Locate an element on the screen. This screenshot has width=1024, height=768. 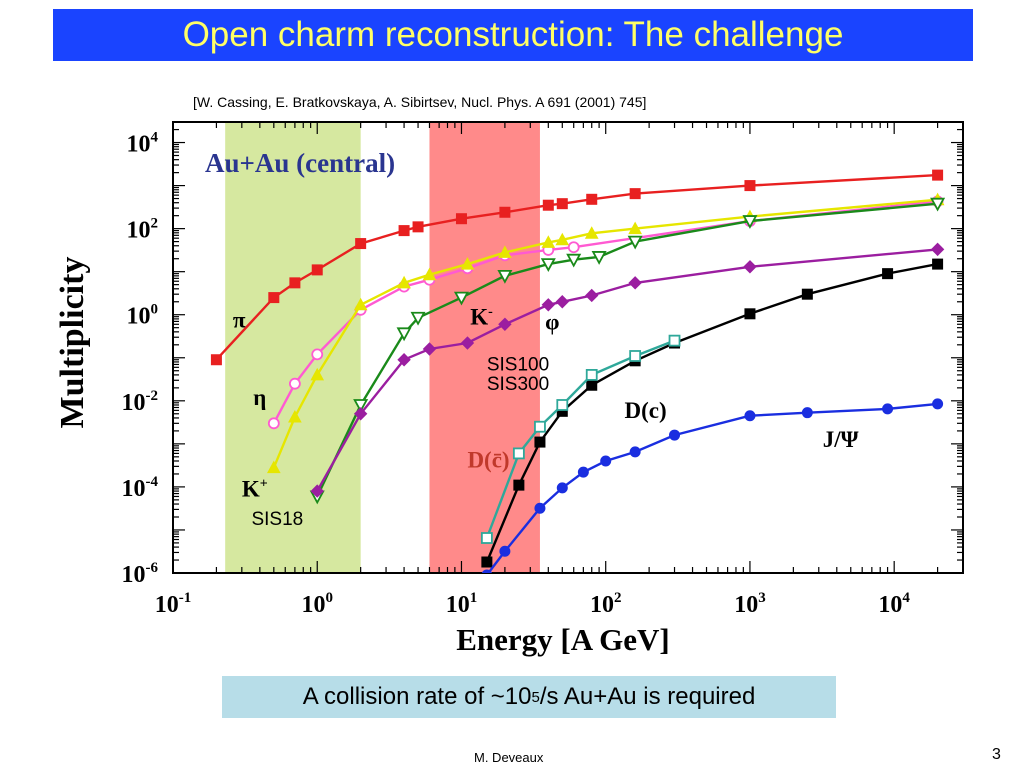
x-tick-label: 10² is located at coordinates (606, 604).